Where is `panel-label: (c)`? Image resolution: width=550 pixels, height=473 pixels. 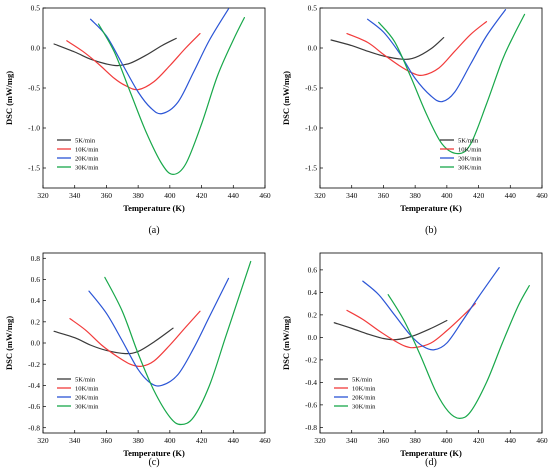 panel-label: (c) is located at coordinates (153, 462).